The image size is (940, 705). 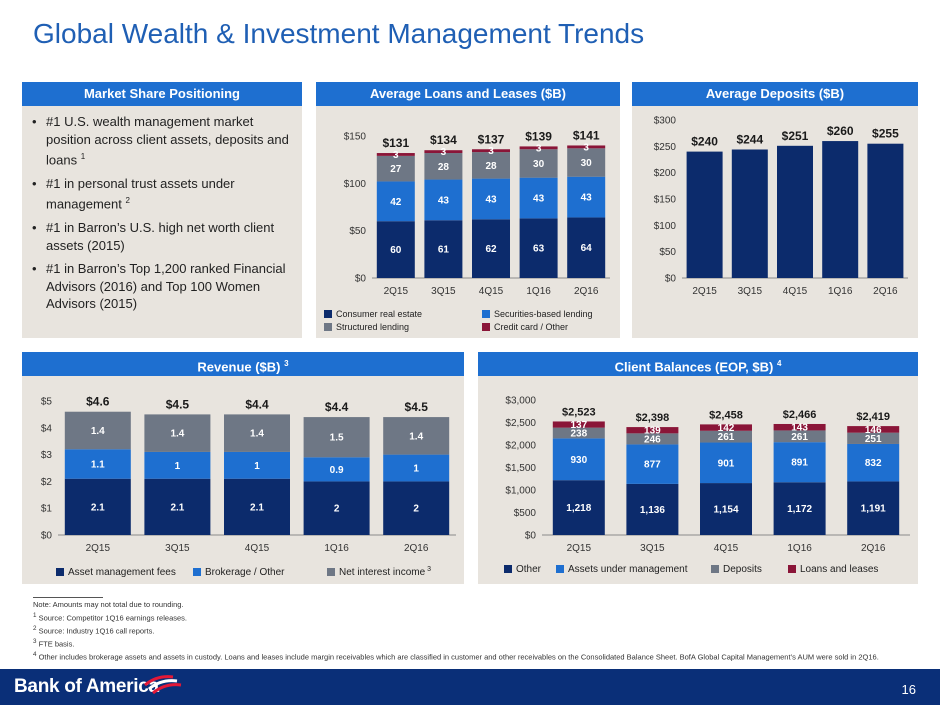 I want to click on bar-value-label: 1,136, so click(x=652, y=510).